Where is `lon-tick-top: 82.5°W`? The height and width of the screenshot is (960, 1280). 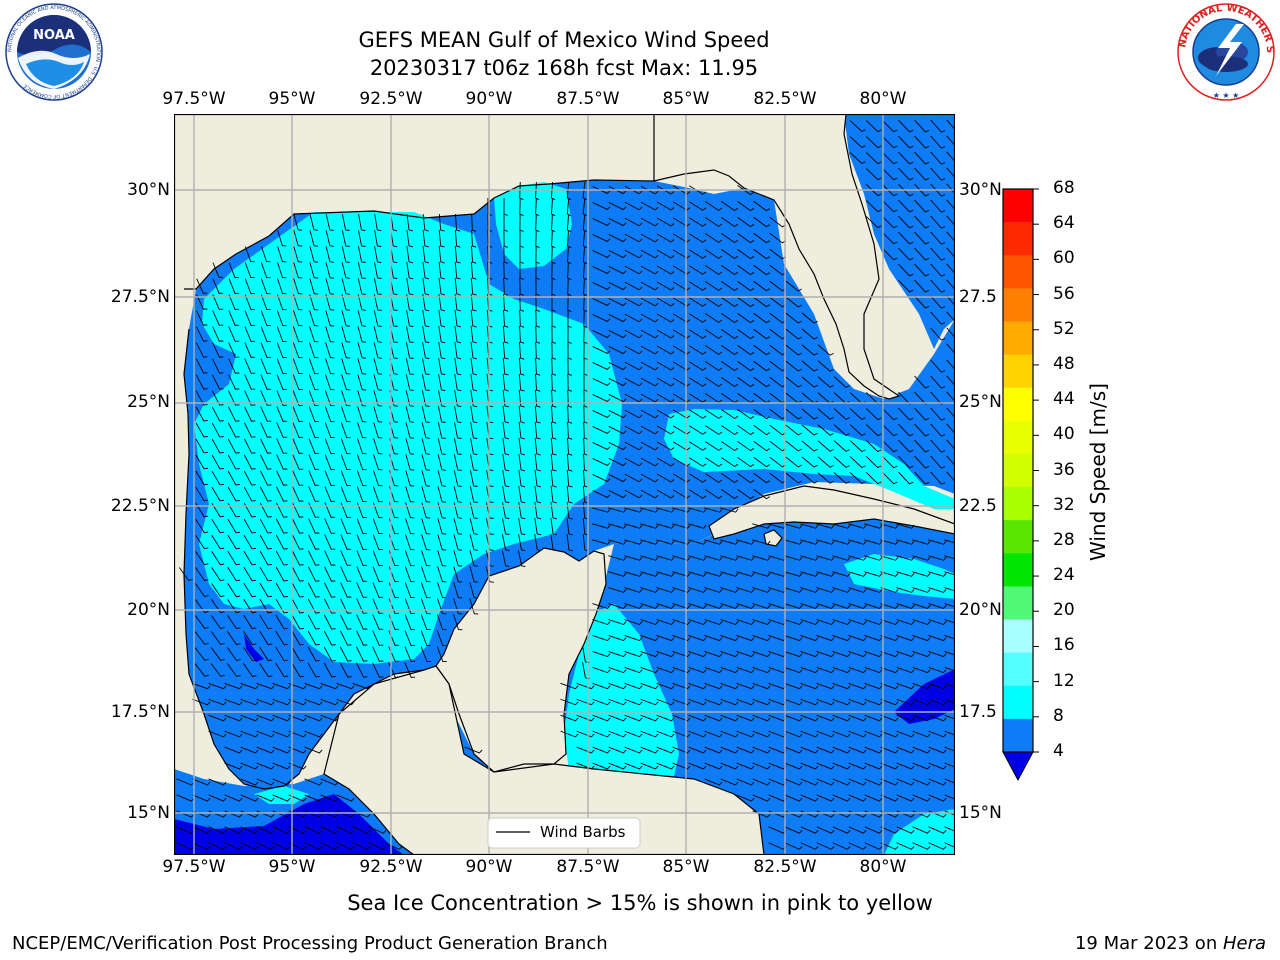 lon-tick-top: 82.5°W is located at coordinates (785, 99).